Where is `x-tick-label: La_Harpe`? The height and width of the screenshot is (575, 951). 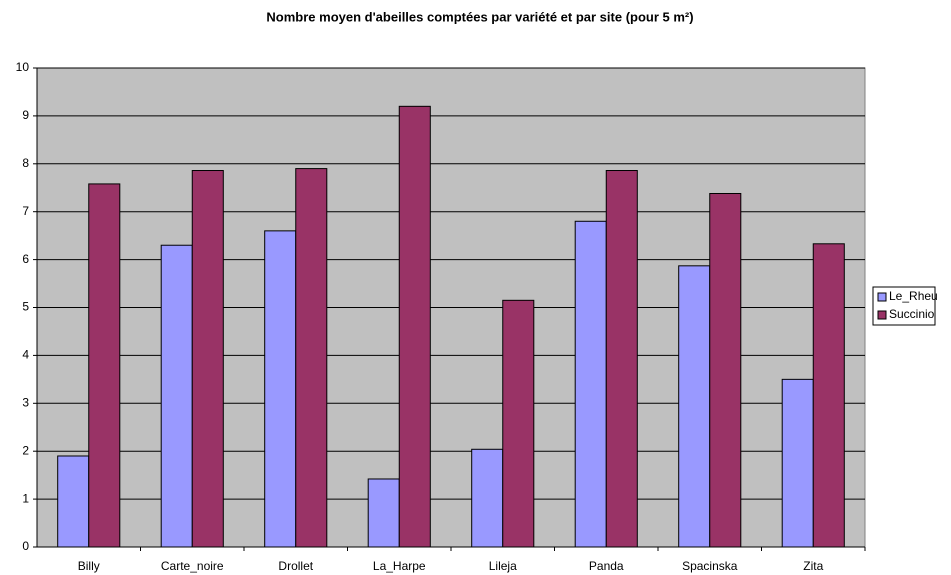 x-tick-label: La_Harpe is located at coordinates (399, 566).